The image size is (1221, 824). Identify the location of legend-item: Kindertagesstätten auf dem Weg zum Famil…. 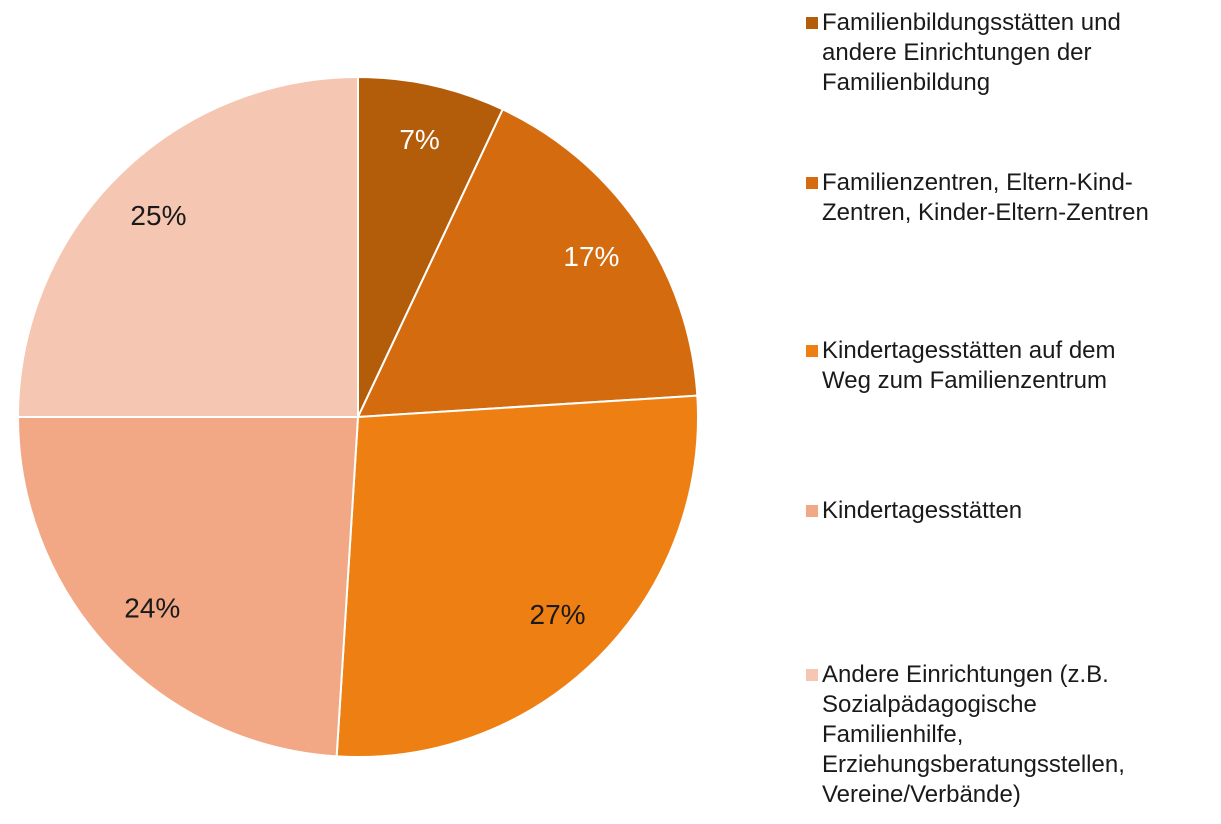
(1013, 366).